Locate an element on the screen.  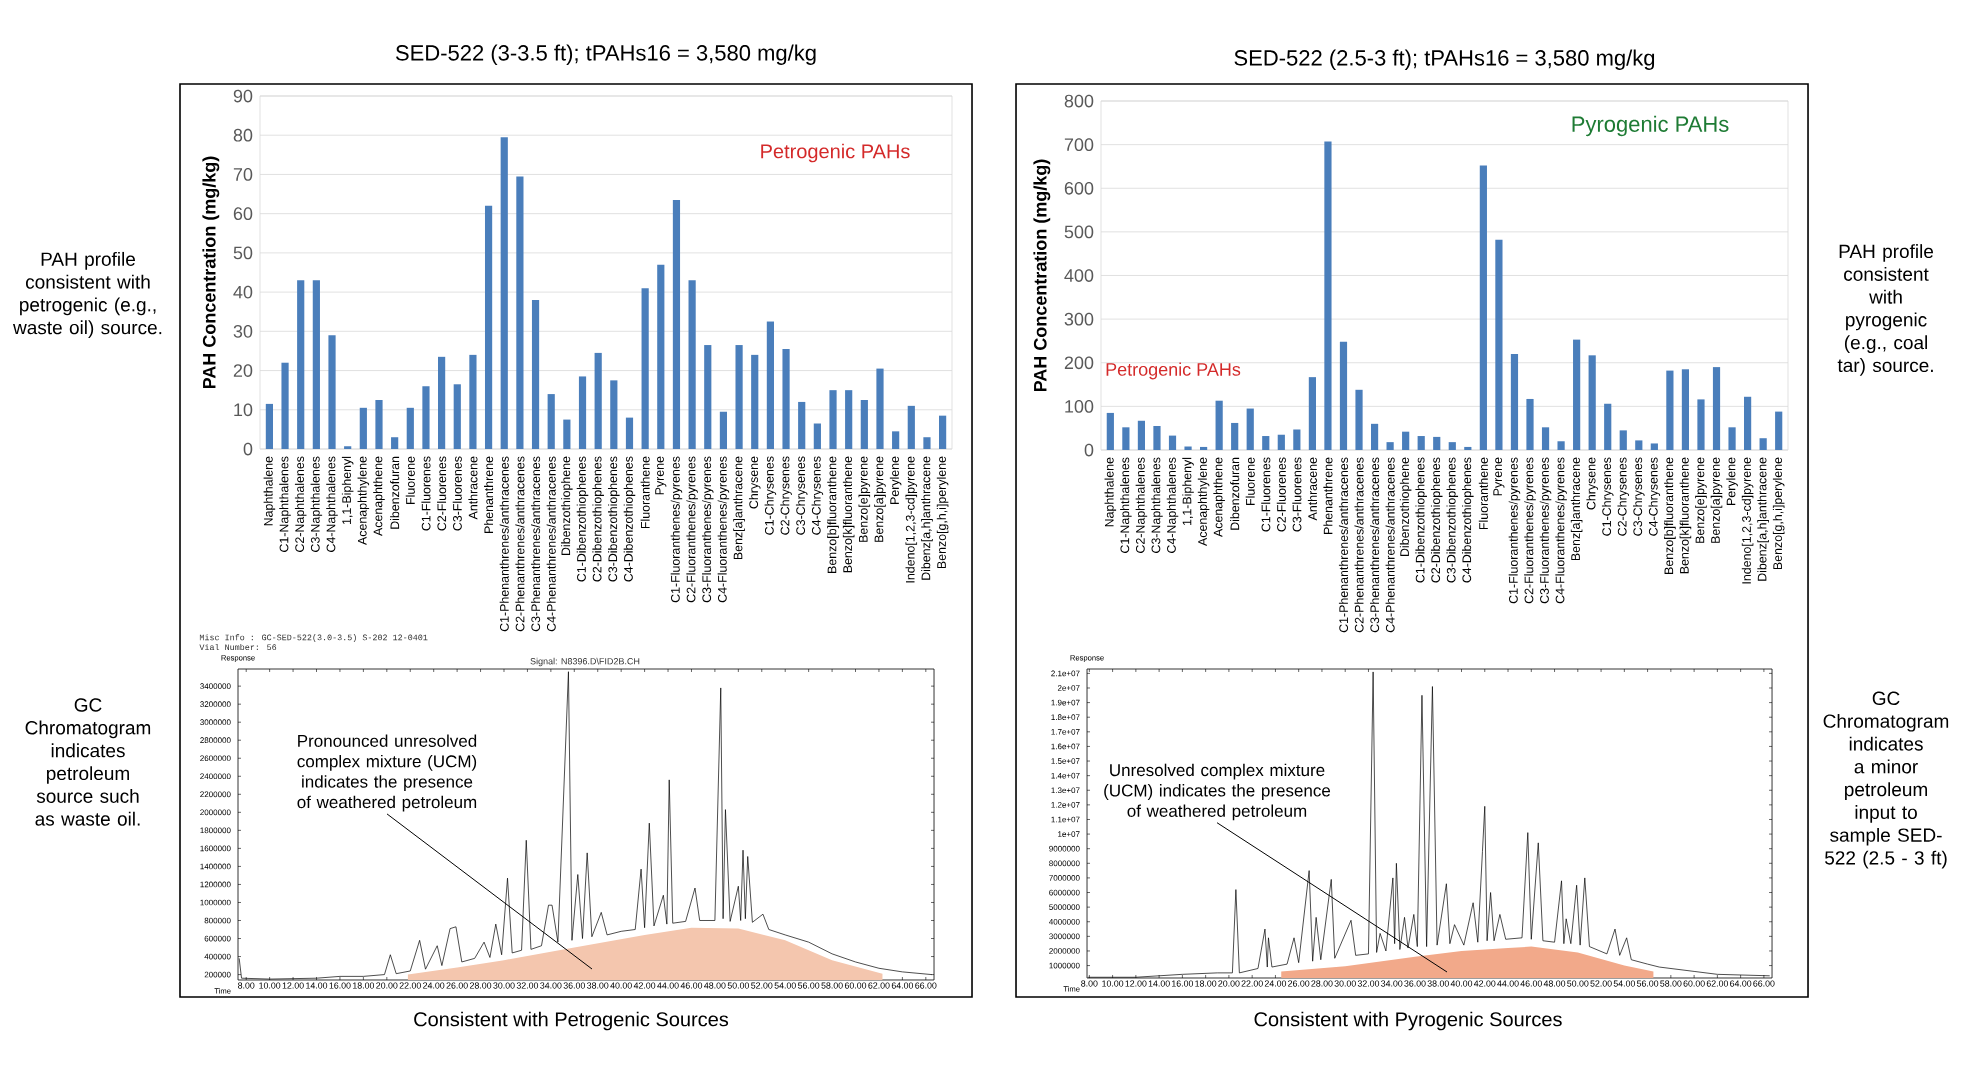
x-tick-label: 16.00 is located at coordinates (340, 985).